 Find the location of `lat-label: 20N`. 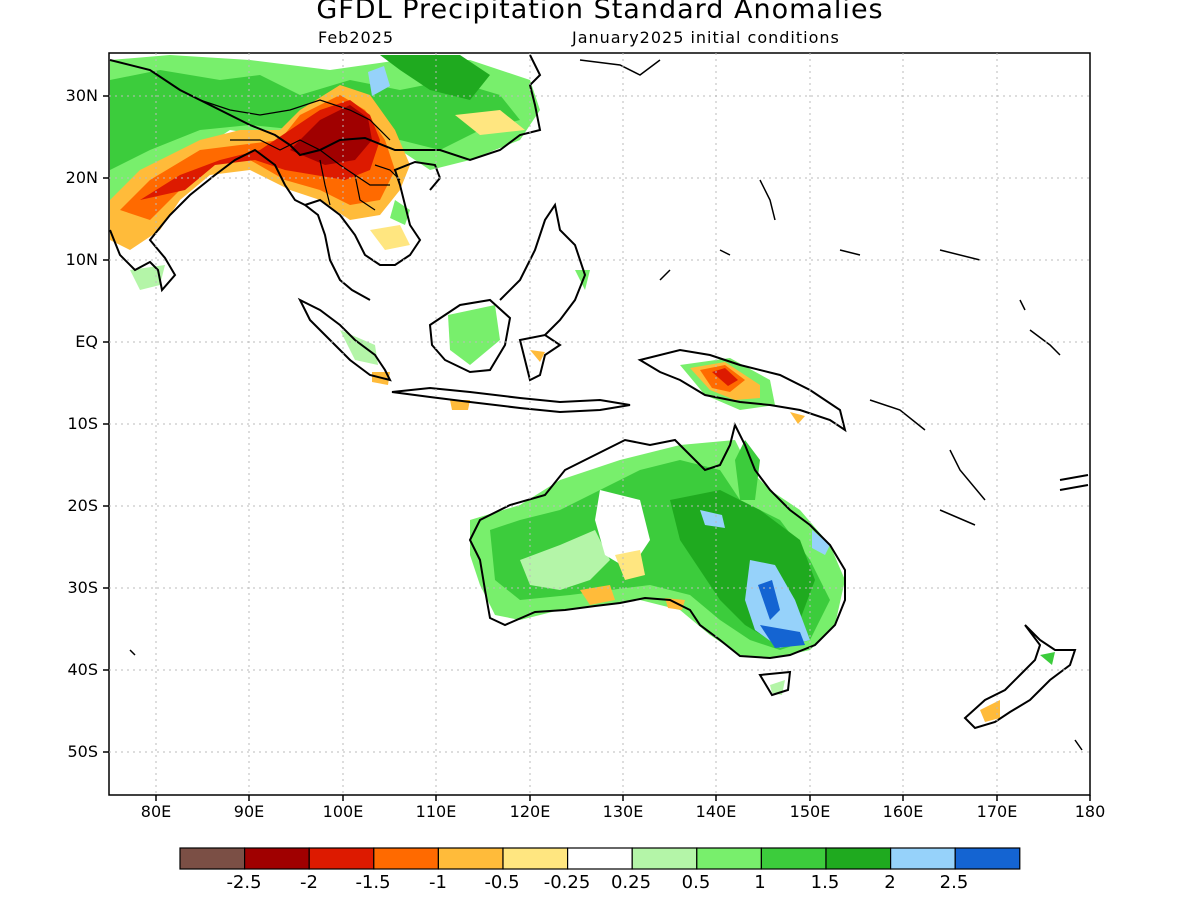

lat-label: 20N is located at coordinates (81, 177).